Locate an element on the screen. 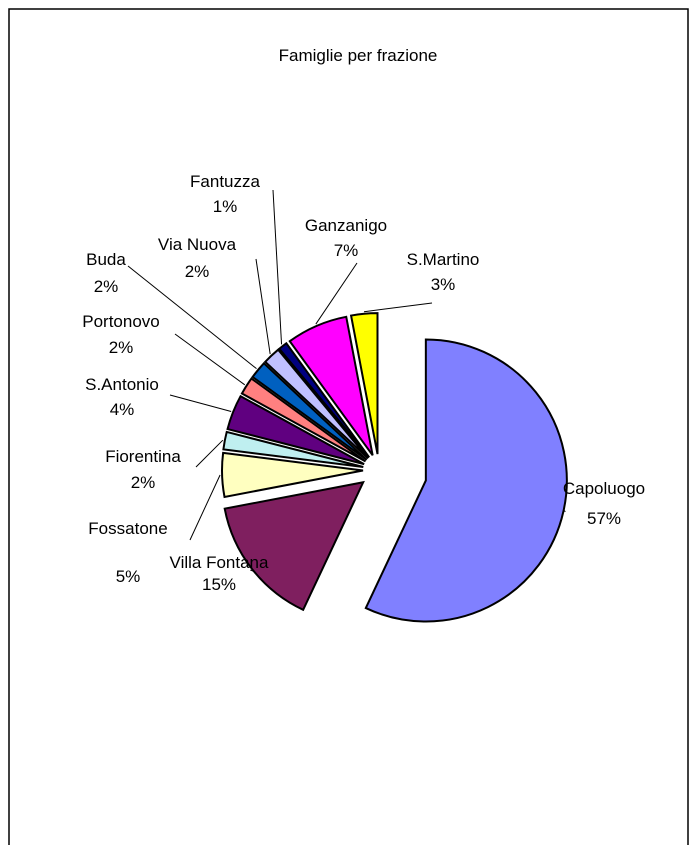  pie-slice-capoluogo is located at coordinates (466, 480).